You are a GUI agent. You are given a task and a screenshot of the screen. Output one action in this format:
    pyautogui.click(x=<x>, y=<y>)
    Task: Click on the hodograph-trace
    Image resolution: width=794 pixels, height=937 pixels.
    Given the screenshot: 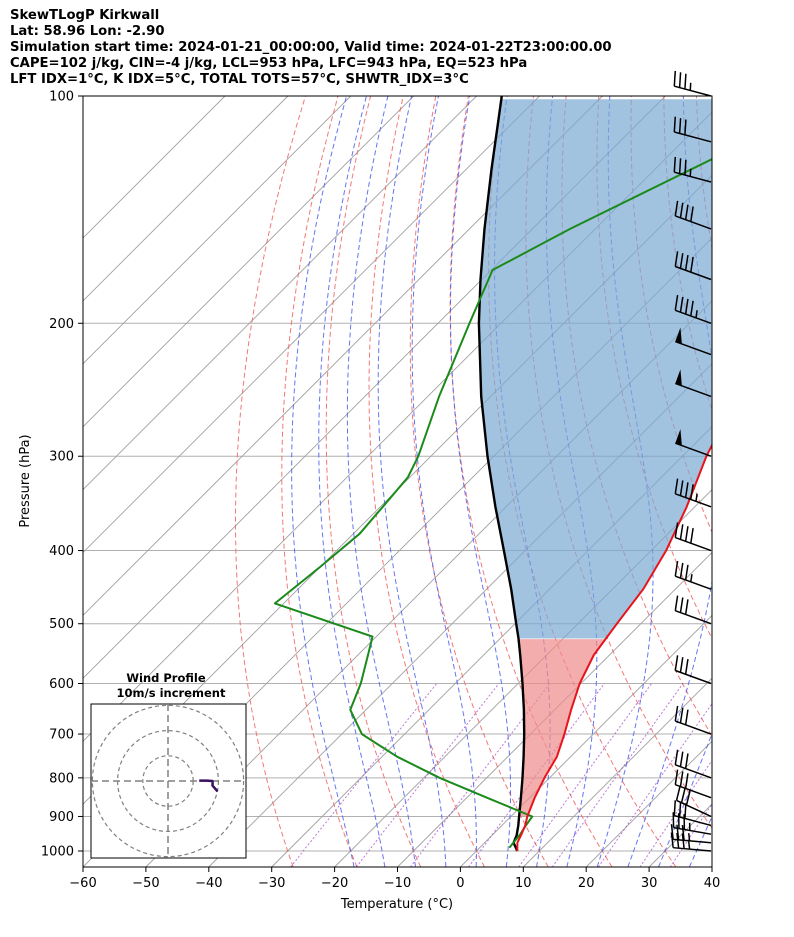 What is the action you would take?
    pyautogui.click(x=209, y=786)
    